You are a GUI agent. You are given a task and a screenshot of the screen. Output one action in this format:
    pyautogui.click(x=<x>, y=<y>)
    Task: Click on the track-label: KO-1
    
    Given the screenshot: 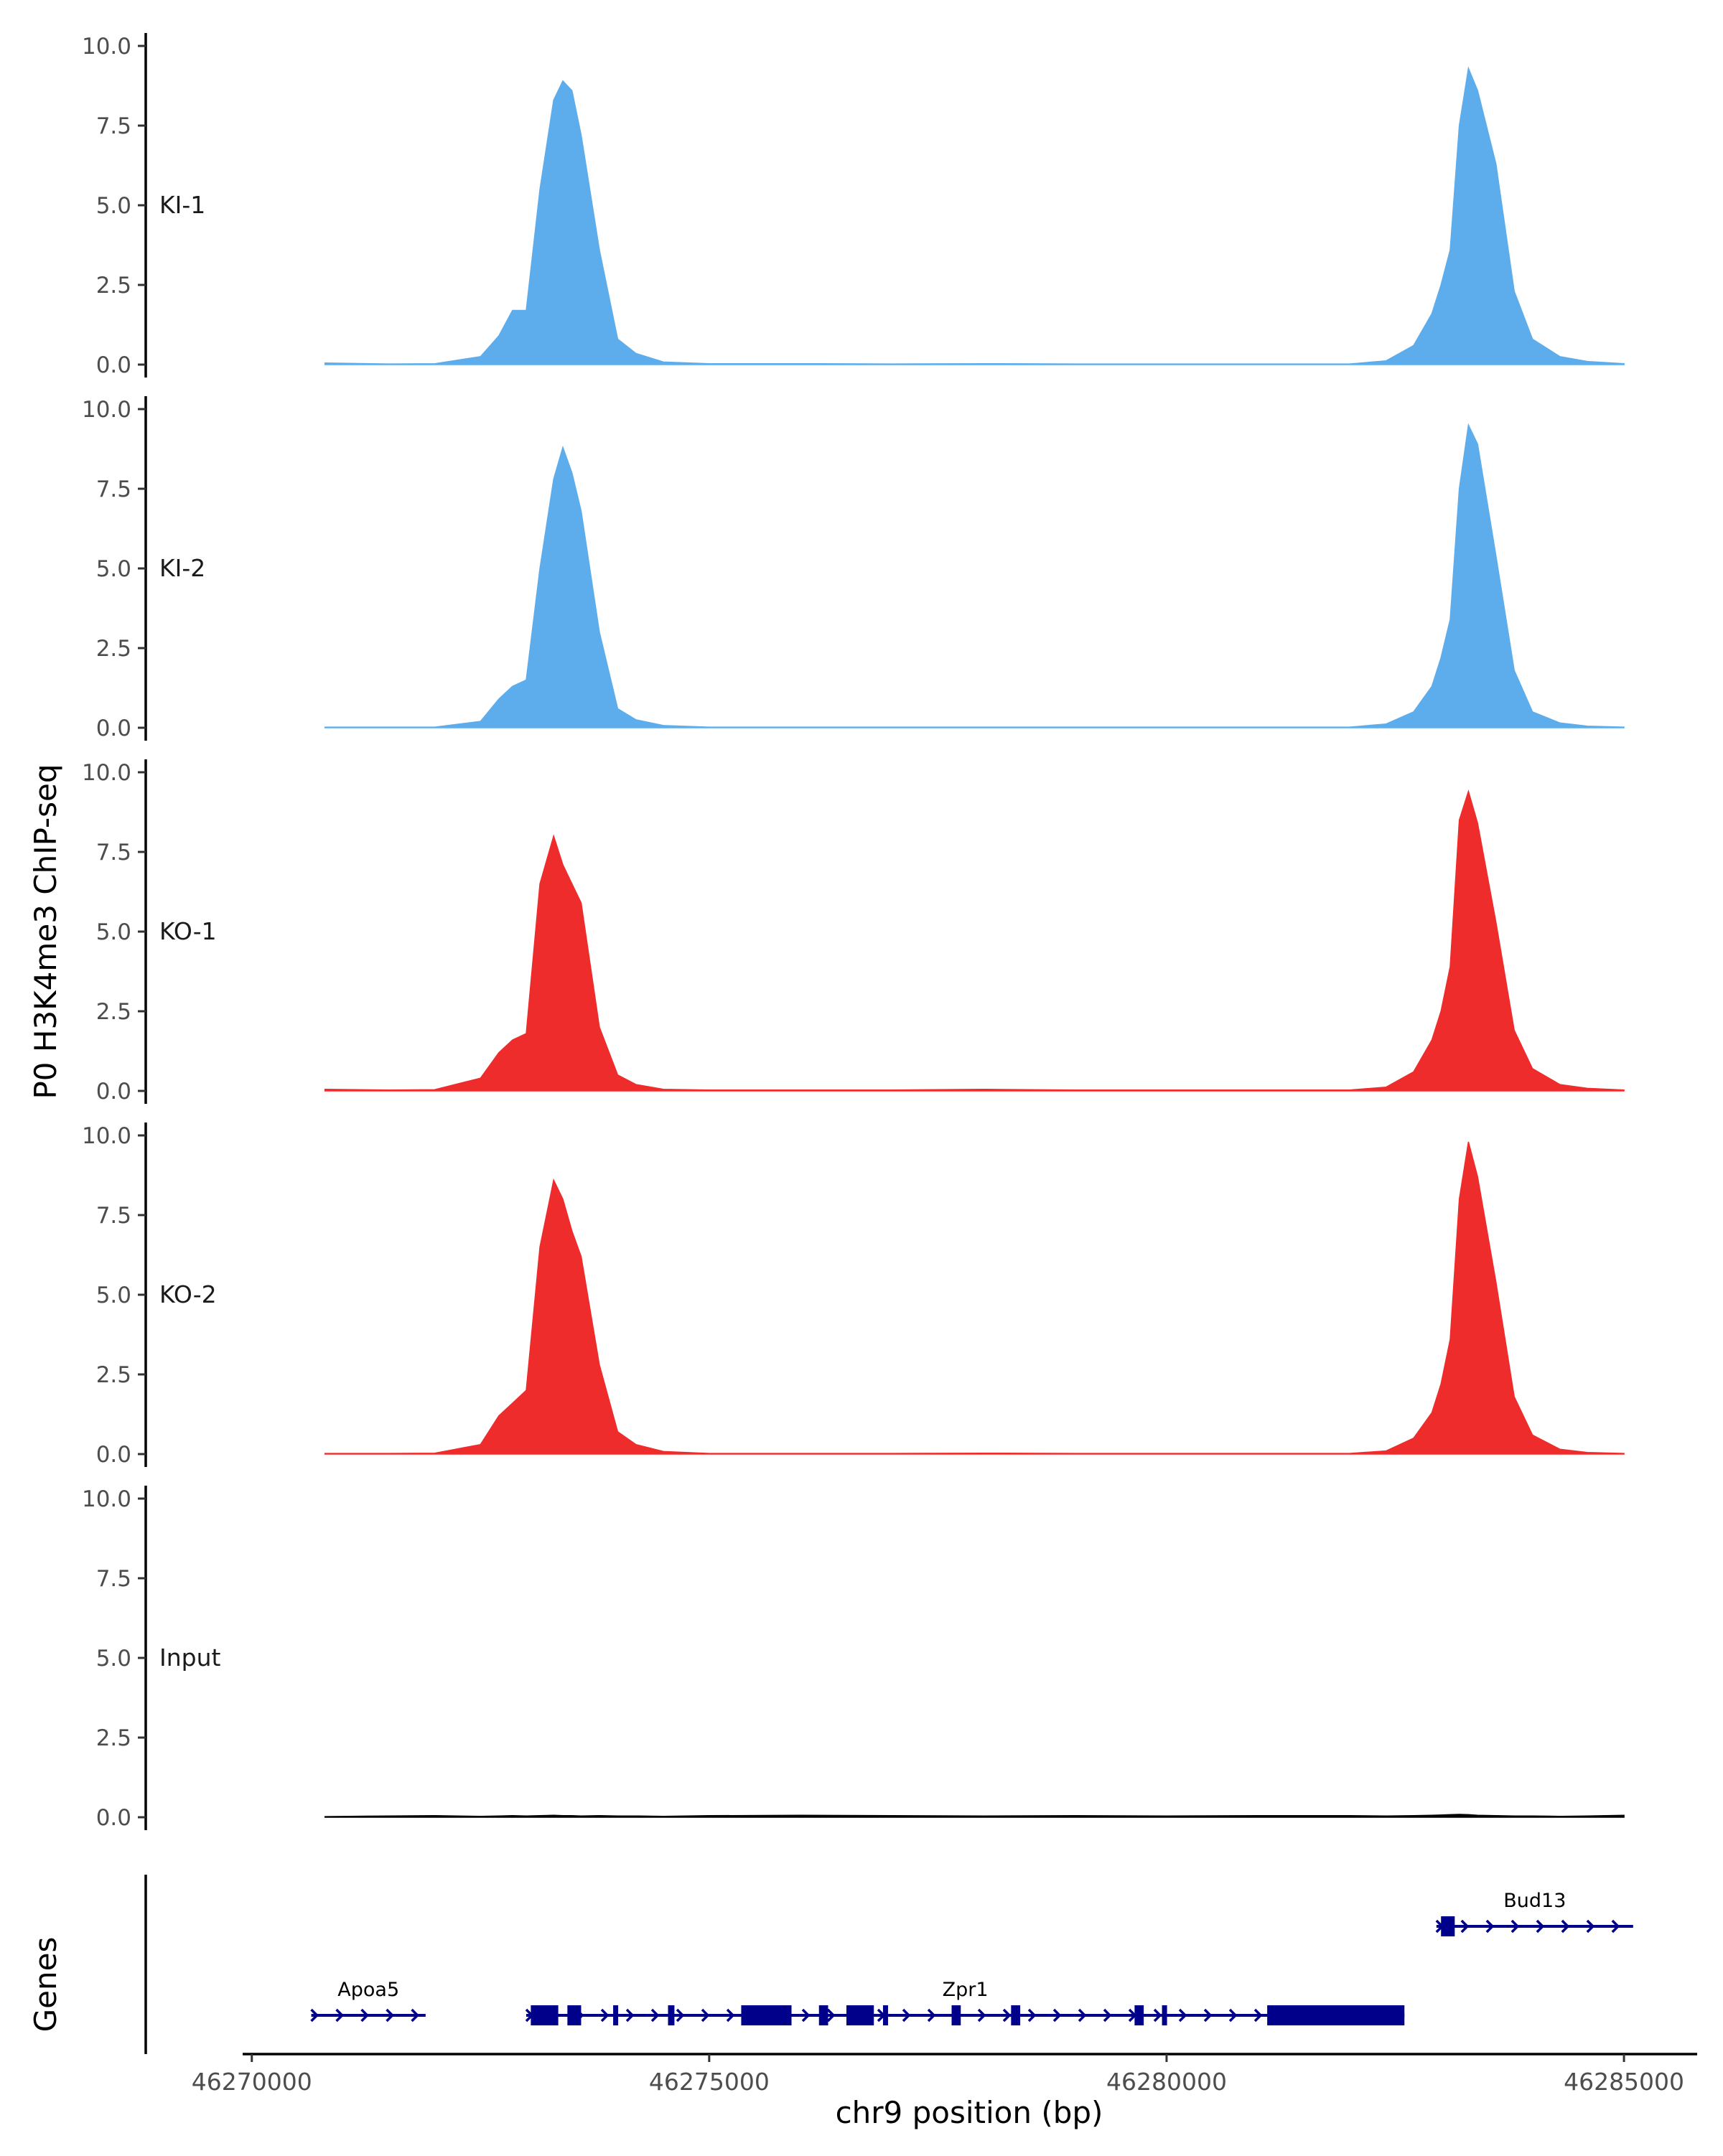 What is the action you would take?
    pyautogui.click(x=188, y=931)
    